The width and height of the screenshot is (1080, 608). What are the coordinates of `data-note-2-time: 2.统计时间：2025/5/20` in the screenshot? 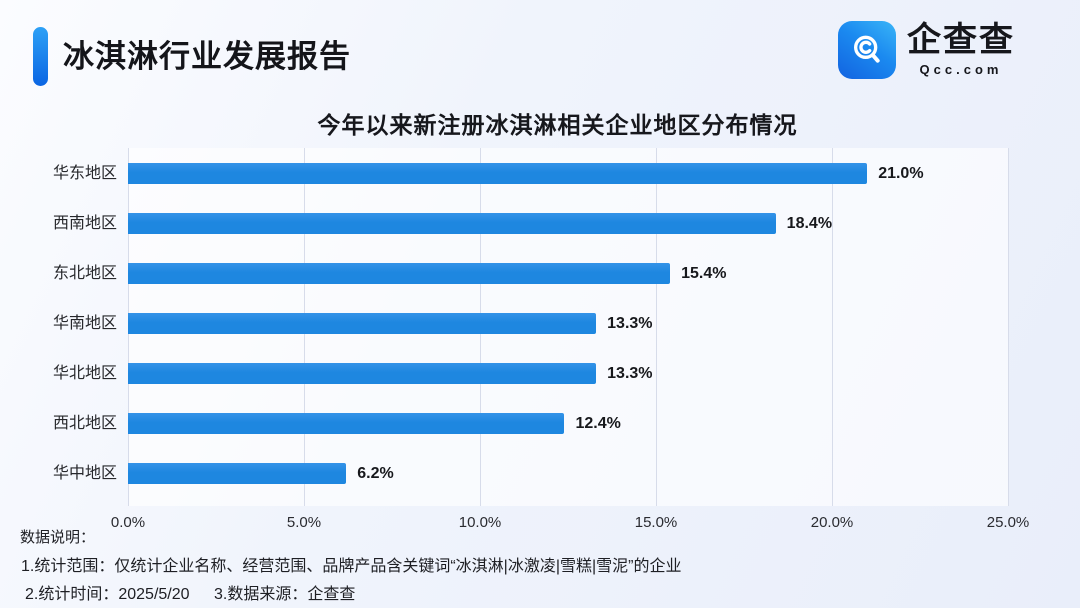 It's located at (107, 594).